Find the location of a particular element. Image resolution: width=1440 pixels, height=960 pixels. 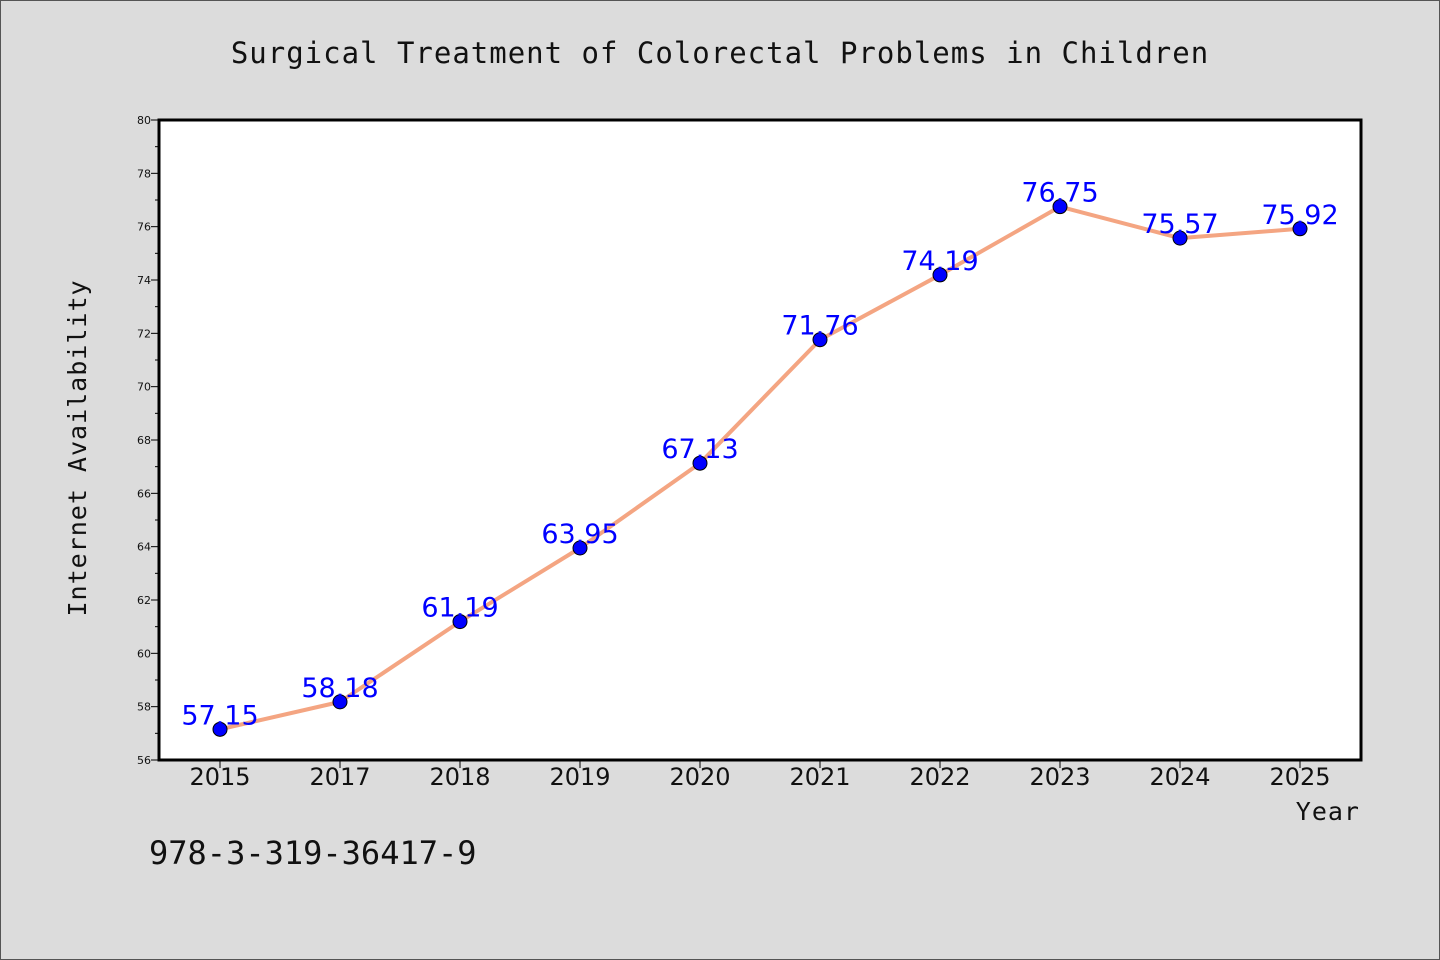

data-label: 63.95 is located at coordinates (579, 534).